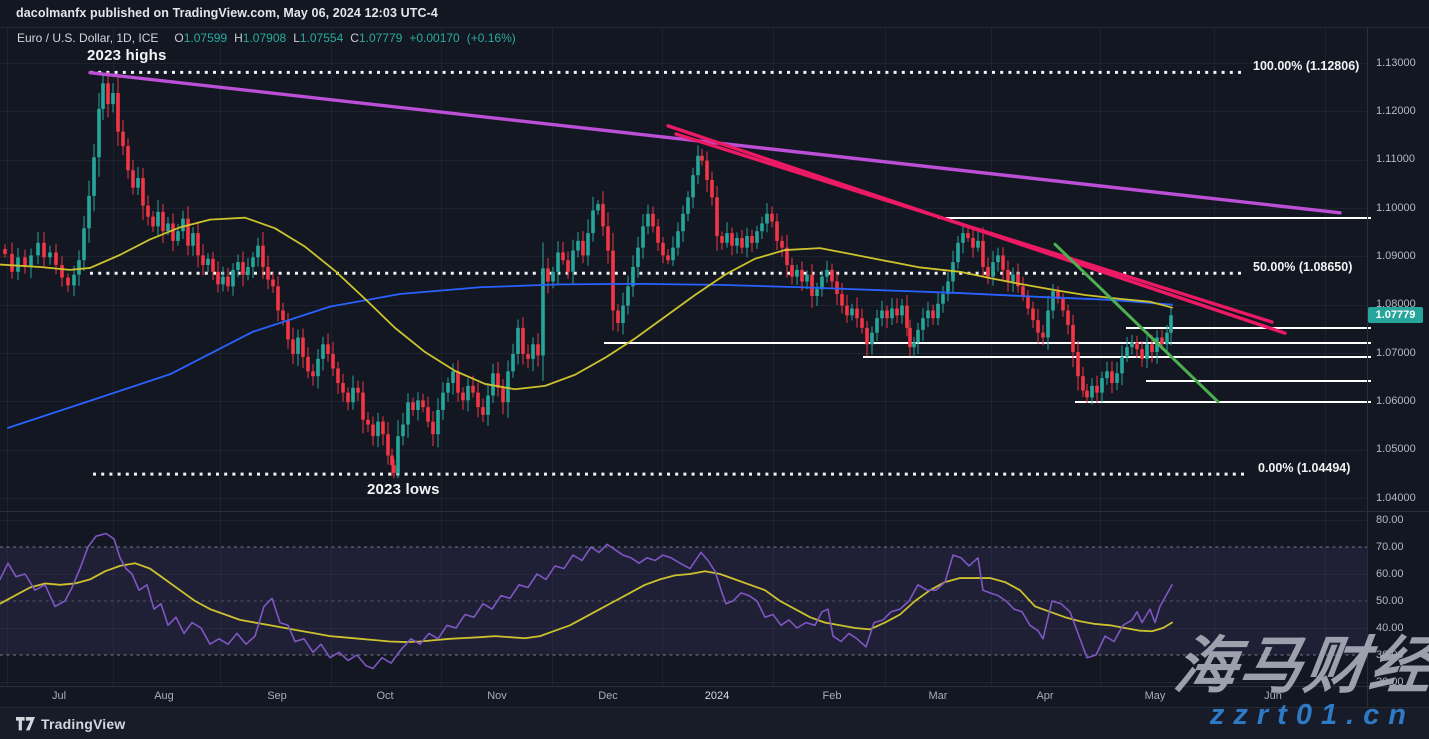 This screenshot has width=1429, height=739. What do you see at coordinates (1390, 654) in the screenshot?
I see `rsi-axis-label: 30.00` at bounding box center [1390, 654].